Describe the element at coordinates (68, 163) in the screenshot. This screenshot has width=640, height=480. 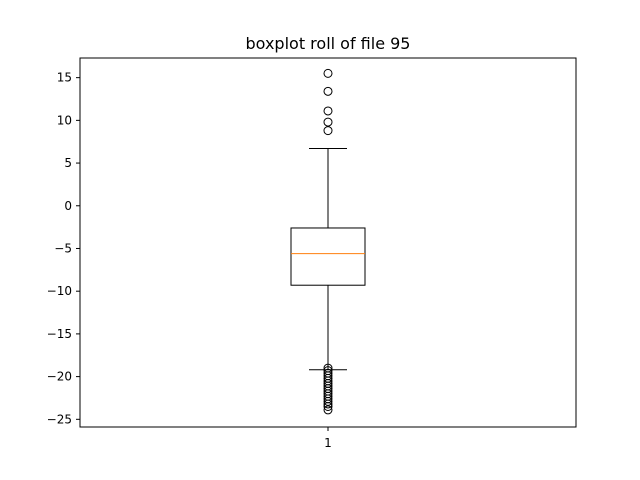
I see `y-tick-label: 5` at that location.